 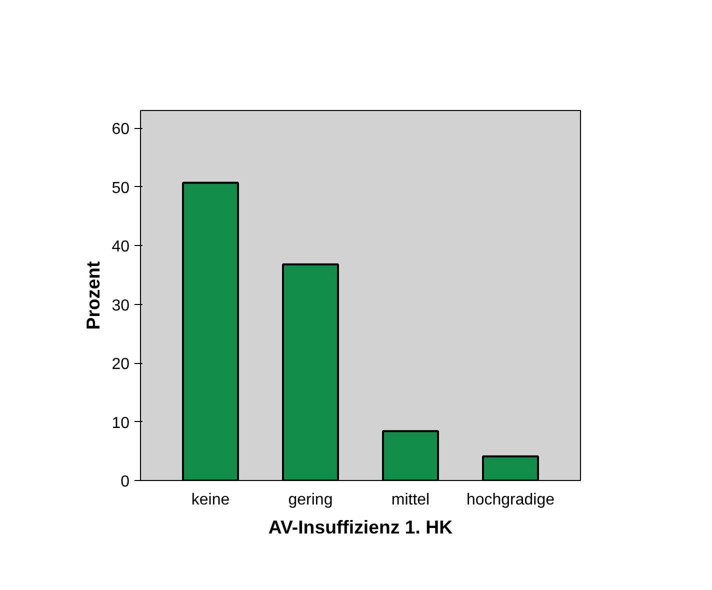 What do you see at coordinates (121, 305) in the screenshot?
I see `y-tick-label: 30` at bounding box center [121, 305].